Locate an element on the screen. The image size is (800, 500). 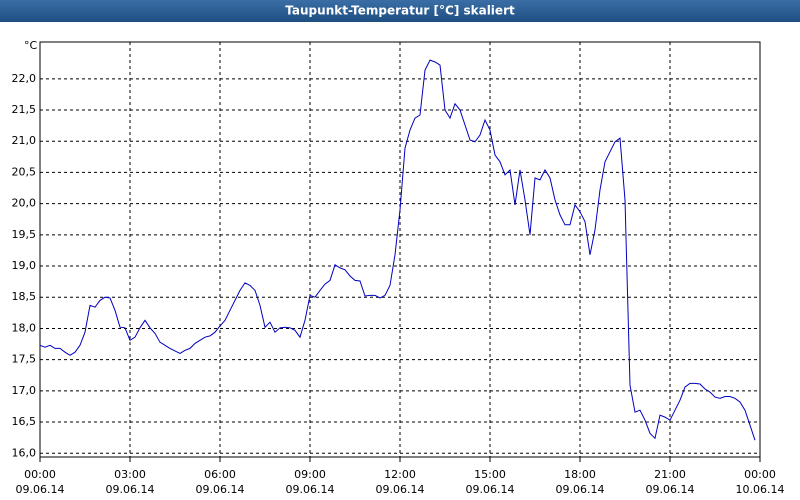
x-tick-label: 03:00 is located at coordinates (130, 474).